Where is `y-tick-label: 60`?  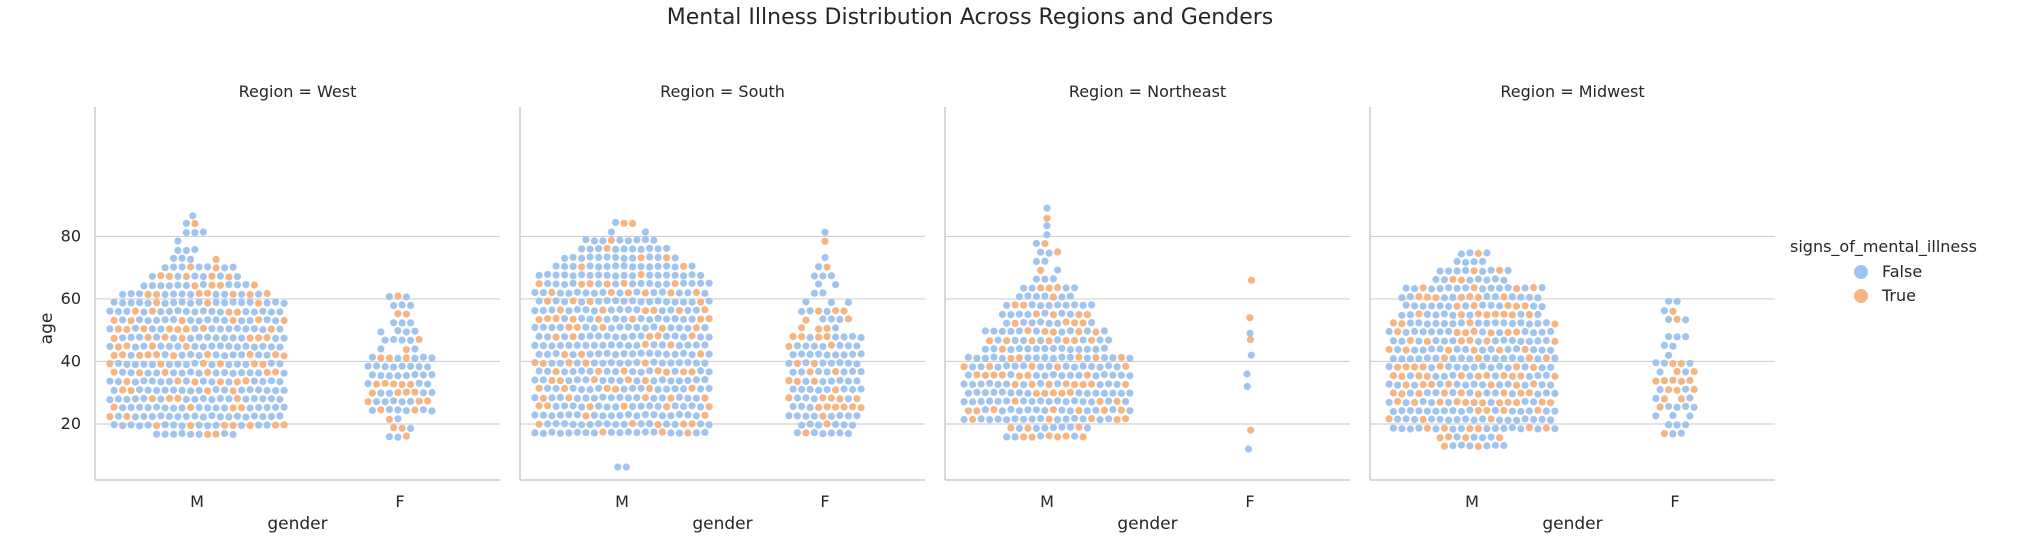
y-tick-label: 60 is located at coordinates (71, 298).